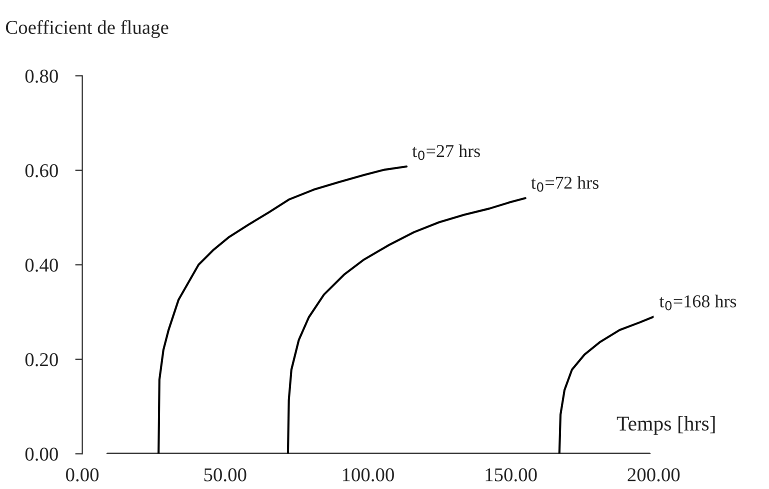  What do you see at coordinates (87, 29) in the screenshot?
I see `y-axis-title: Coefficient de fluage` at bounding box center [87, 29].